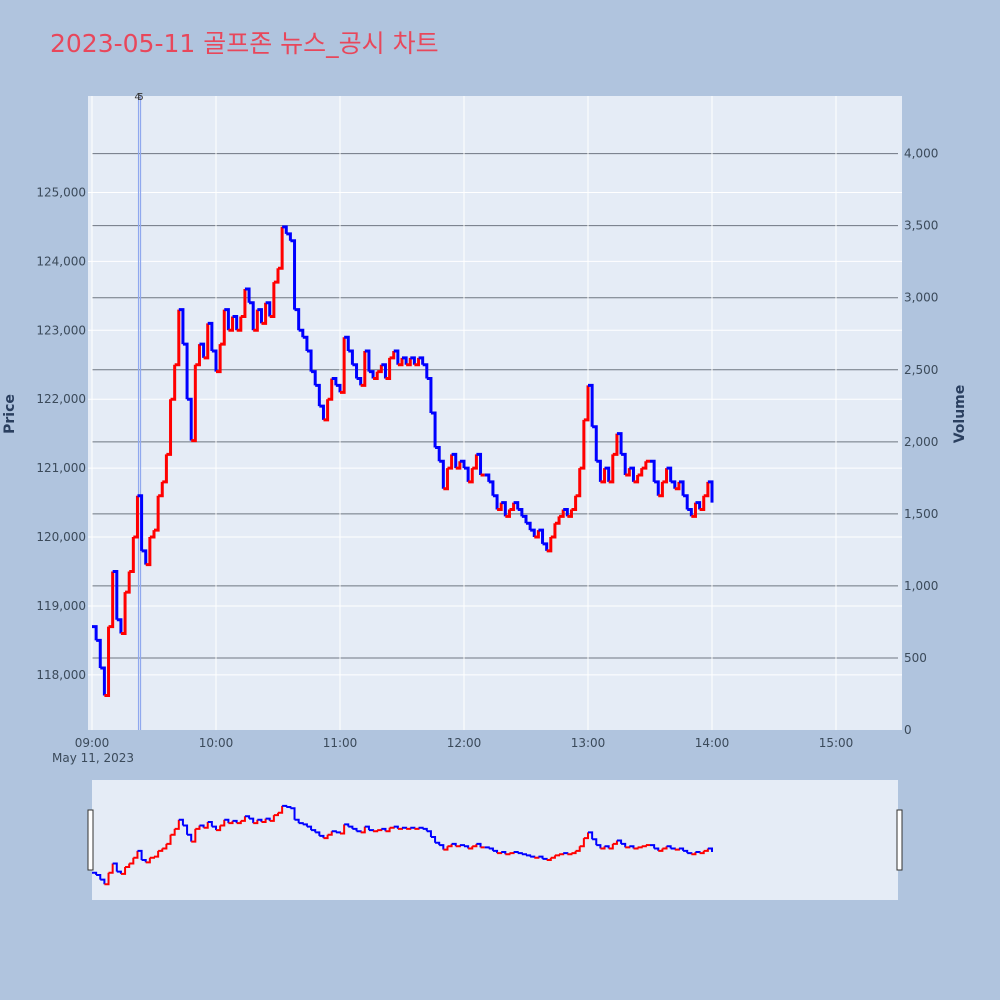 Image resolution: width=1000 pixels, height=1000 pixels. What do you see at coordinates (61, 468) in the screenshot?
I see `y-tick-label: 121,000` at bounding box center [61, 468].